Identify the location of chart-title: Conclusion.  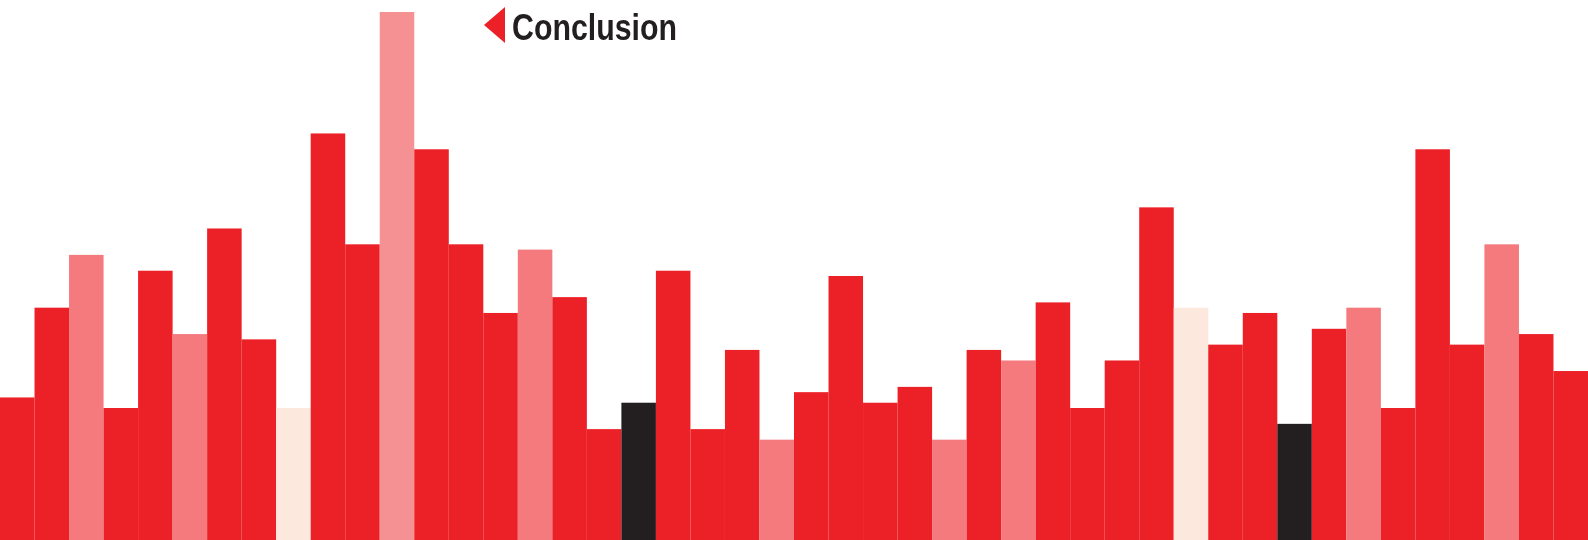
(610, 27).